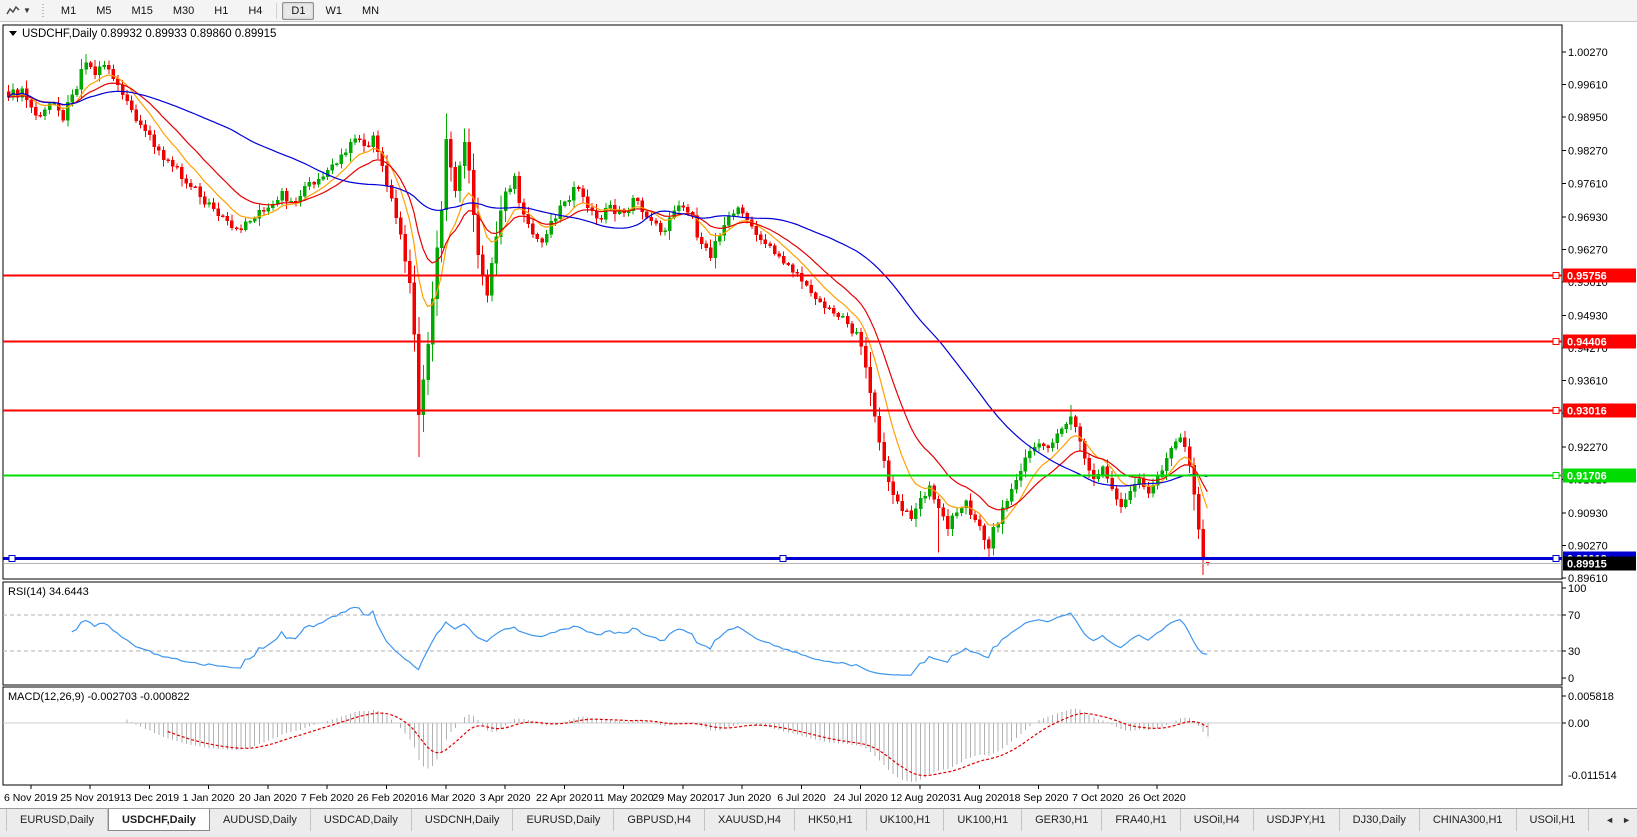  I want to click on tab-hk50-h1: HK50,H1, so click(831, 820).